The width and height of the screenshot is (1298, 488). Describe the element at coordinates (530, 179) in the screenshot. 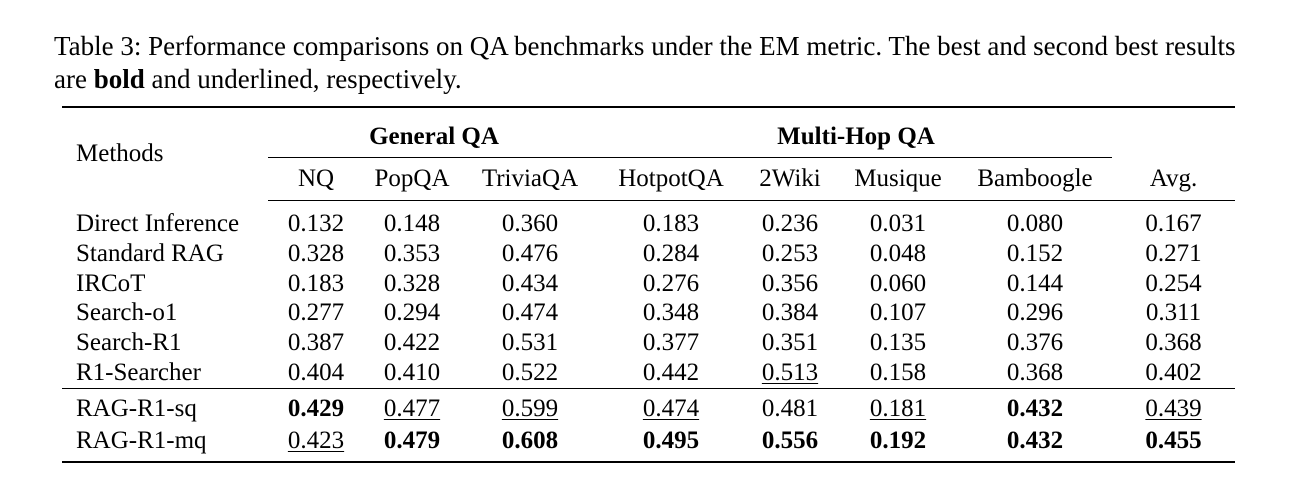

I see `col-triviaqa: TriviaQA` at that location.